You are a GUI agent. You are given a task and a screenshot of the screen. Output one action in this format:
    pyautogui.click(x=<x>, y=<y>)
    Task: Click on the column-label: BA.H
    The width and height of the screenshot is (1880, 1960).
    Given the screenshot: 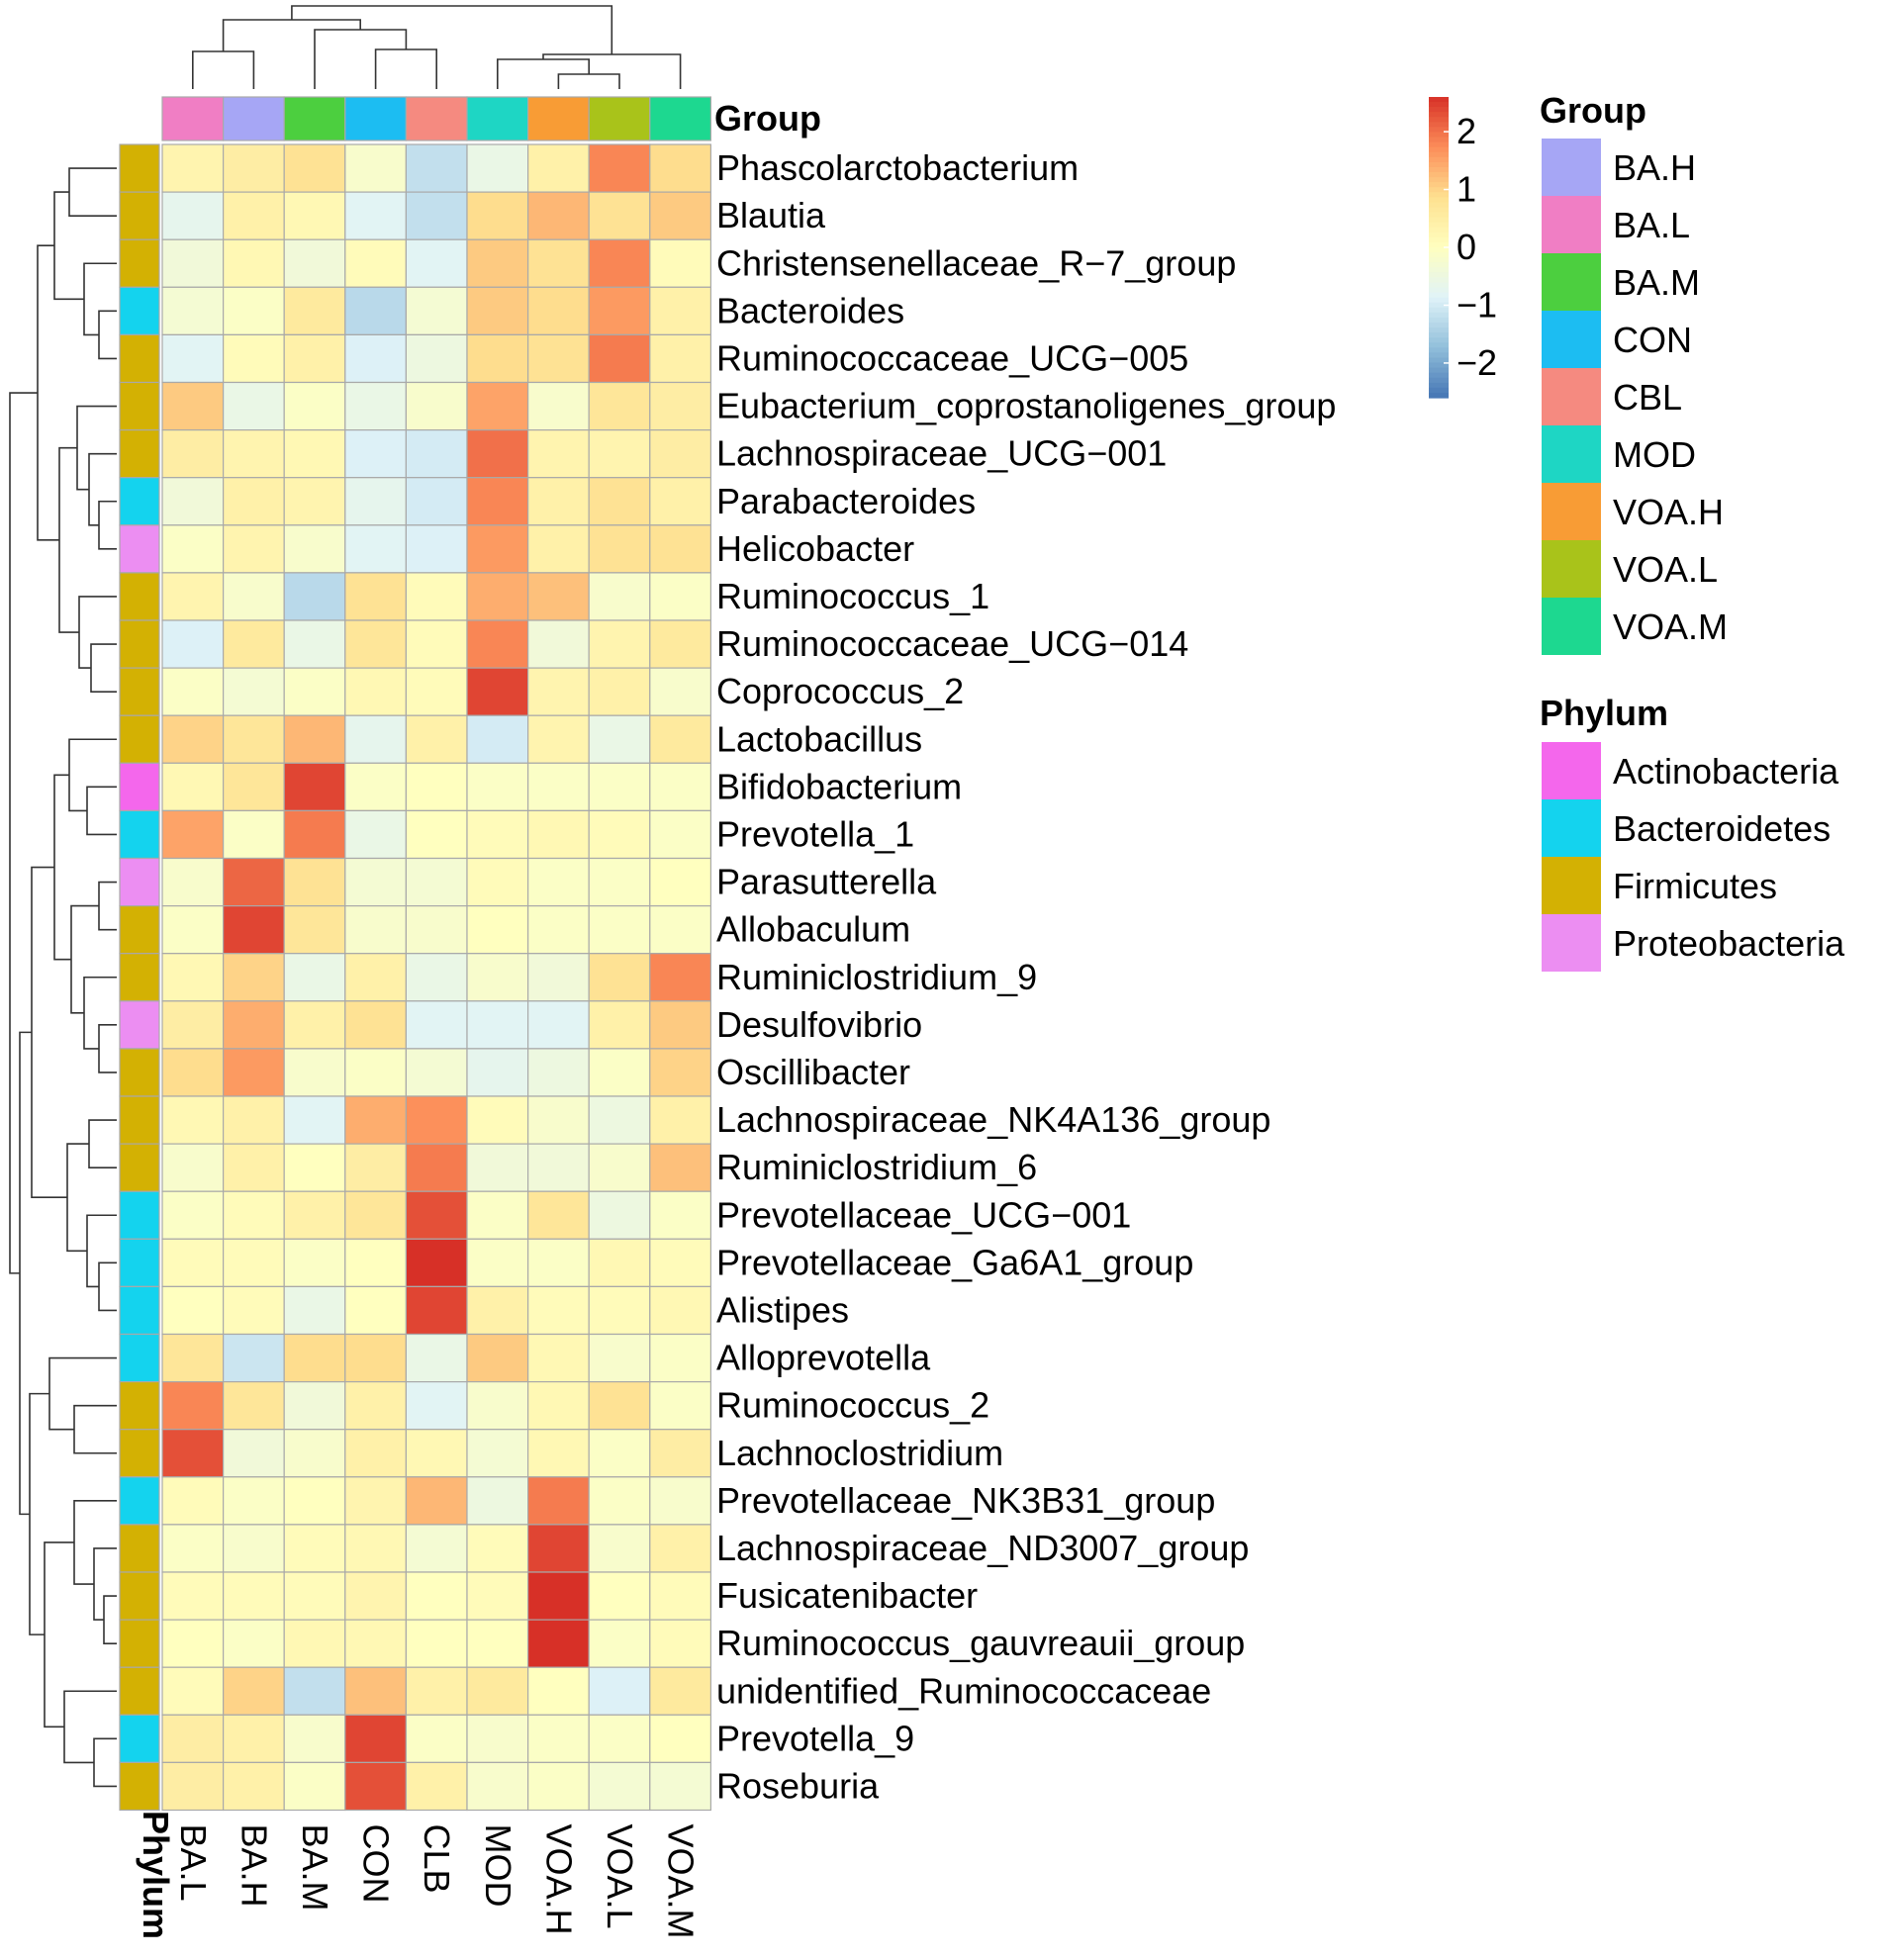 What is the action you would take?
    pyautogui.click(x=254, y=1866)
    